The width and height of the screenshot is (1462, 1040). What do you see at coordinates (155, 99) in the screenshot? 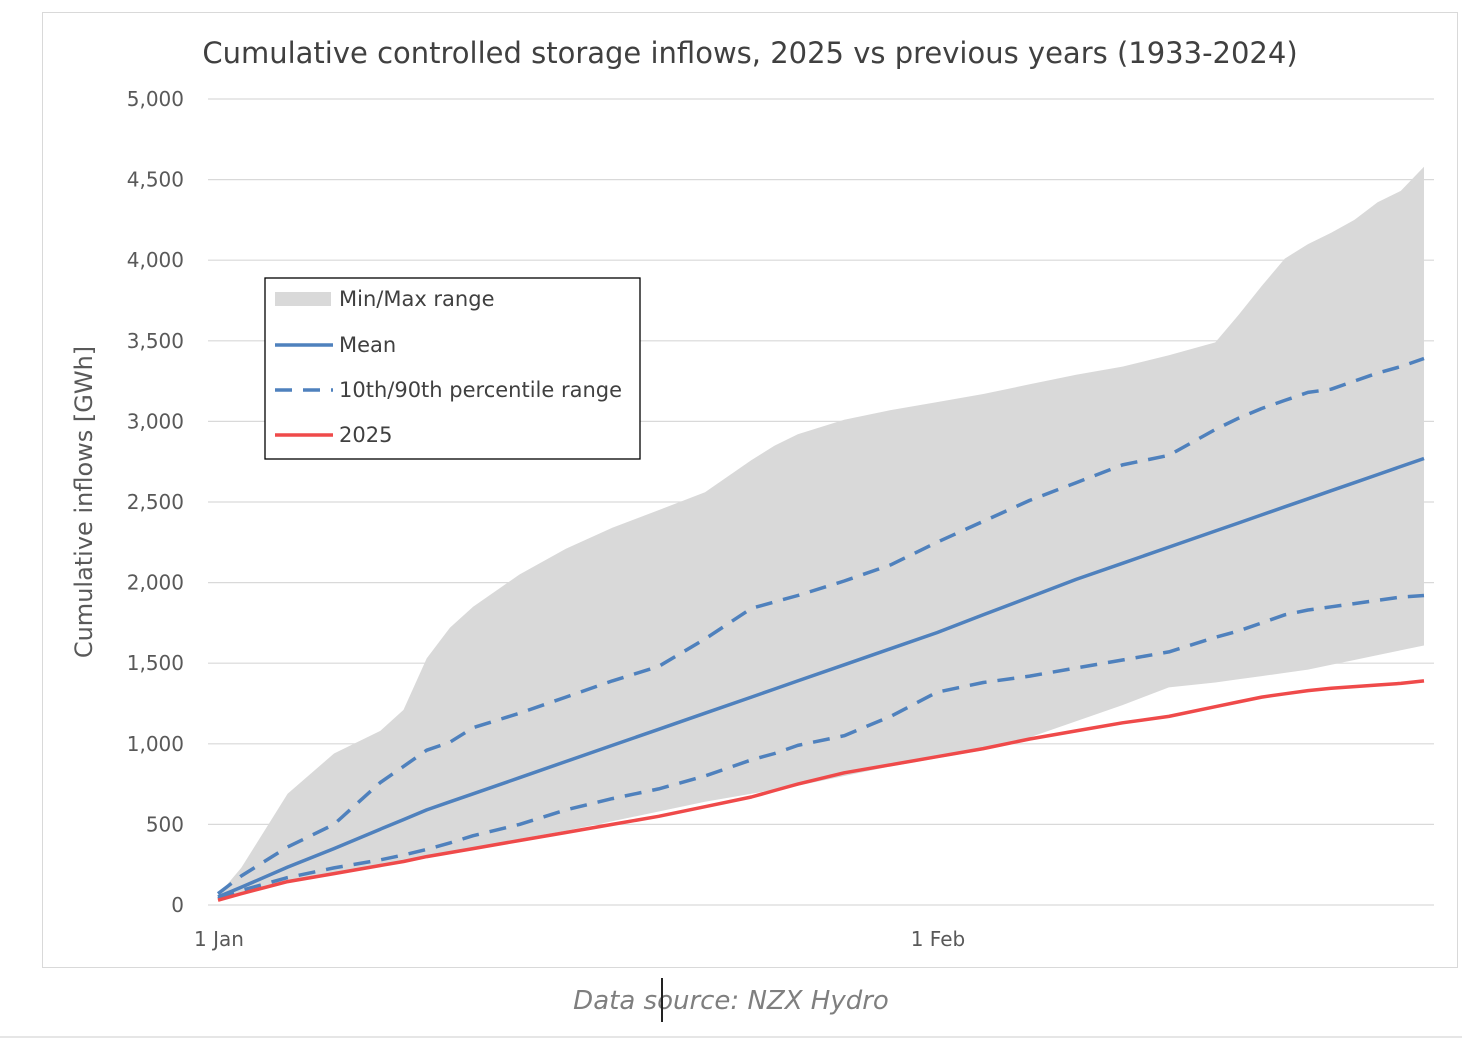
I see `y-tick-5000: 5,000` at bounding box center [155, 99].